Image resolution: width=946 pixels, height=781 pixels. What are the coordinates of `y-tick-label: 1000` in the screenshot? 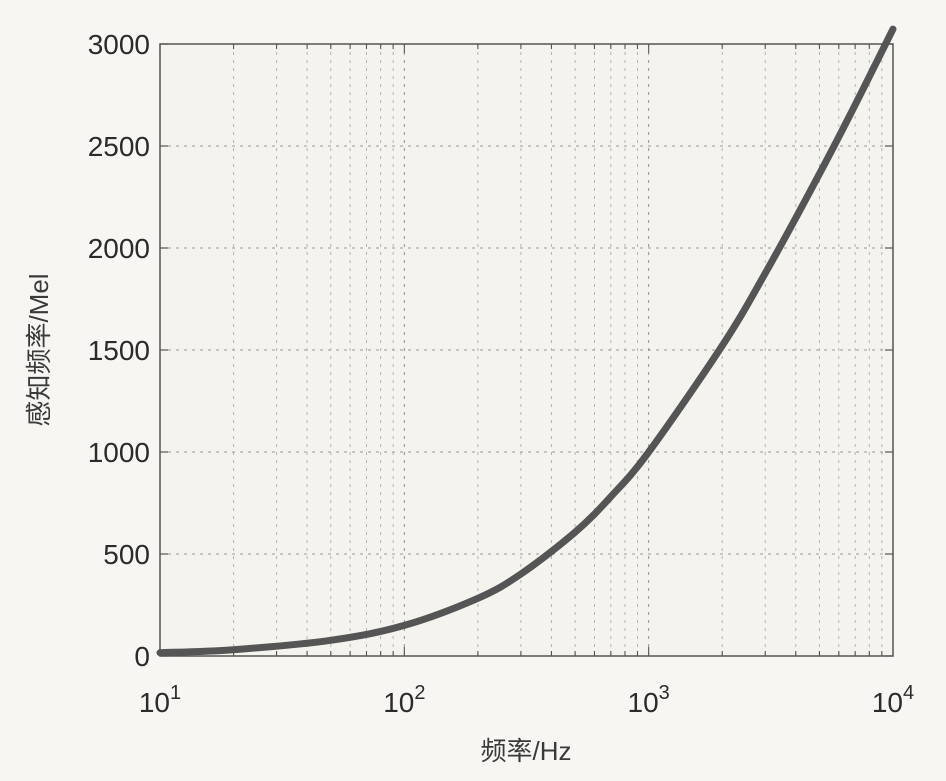 It's located at (119, 452).